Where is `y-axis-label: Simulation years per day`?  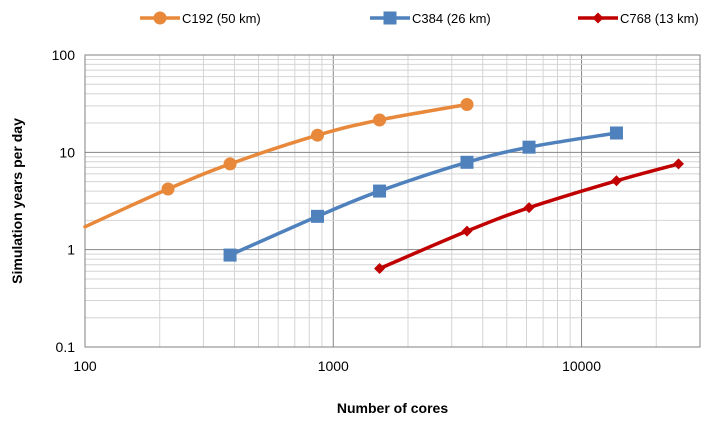
y-axis-label: Simulation years per day is located at coordinates (17, 201).